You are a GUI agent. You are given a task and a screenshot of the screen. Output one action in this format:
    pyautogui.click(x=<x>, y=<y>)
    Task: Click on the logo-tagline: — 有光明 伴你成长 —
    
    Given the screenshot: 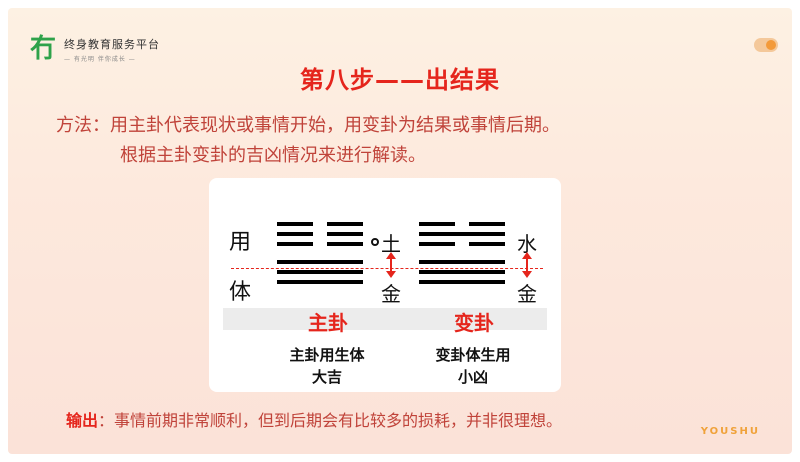 What is the action you would take?
    pyautogui.click(x=100, y=59)
    